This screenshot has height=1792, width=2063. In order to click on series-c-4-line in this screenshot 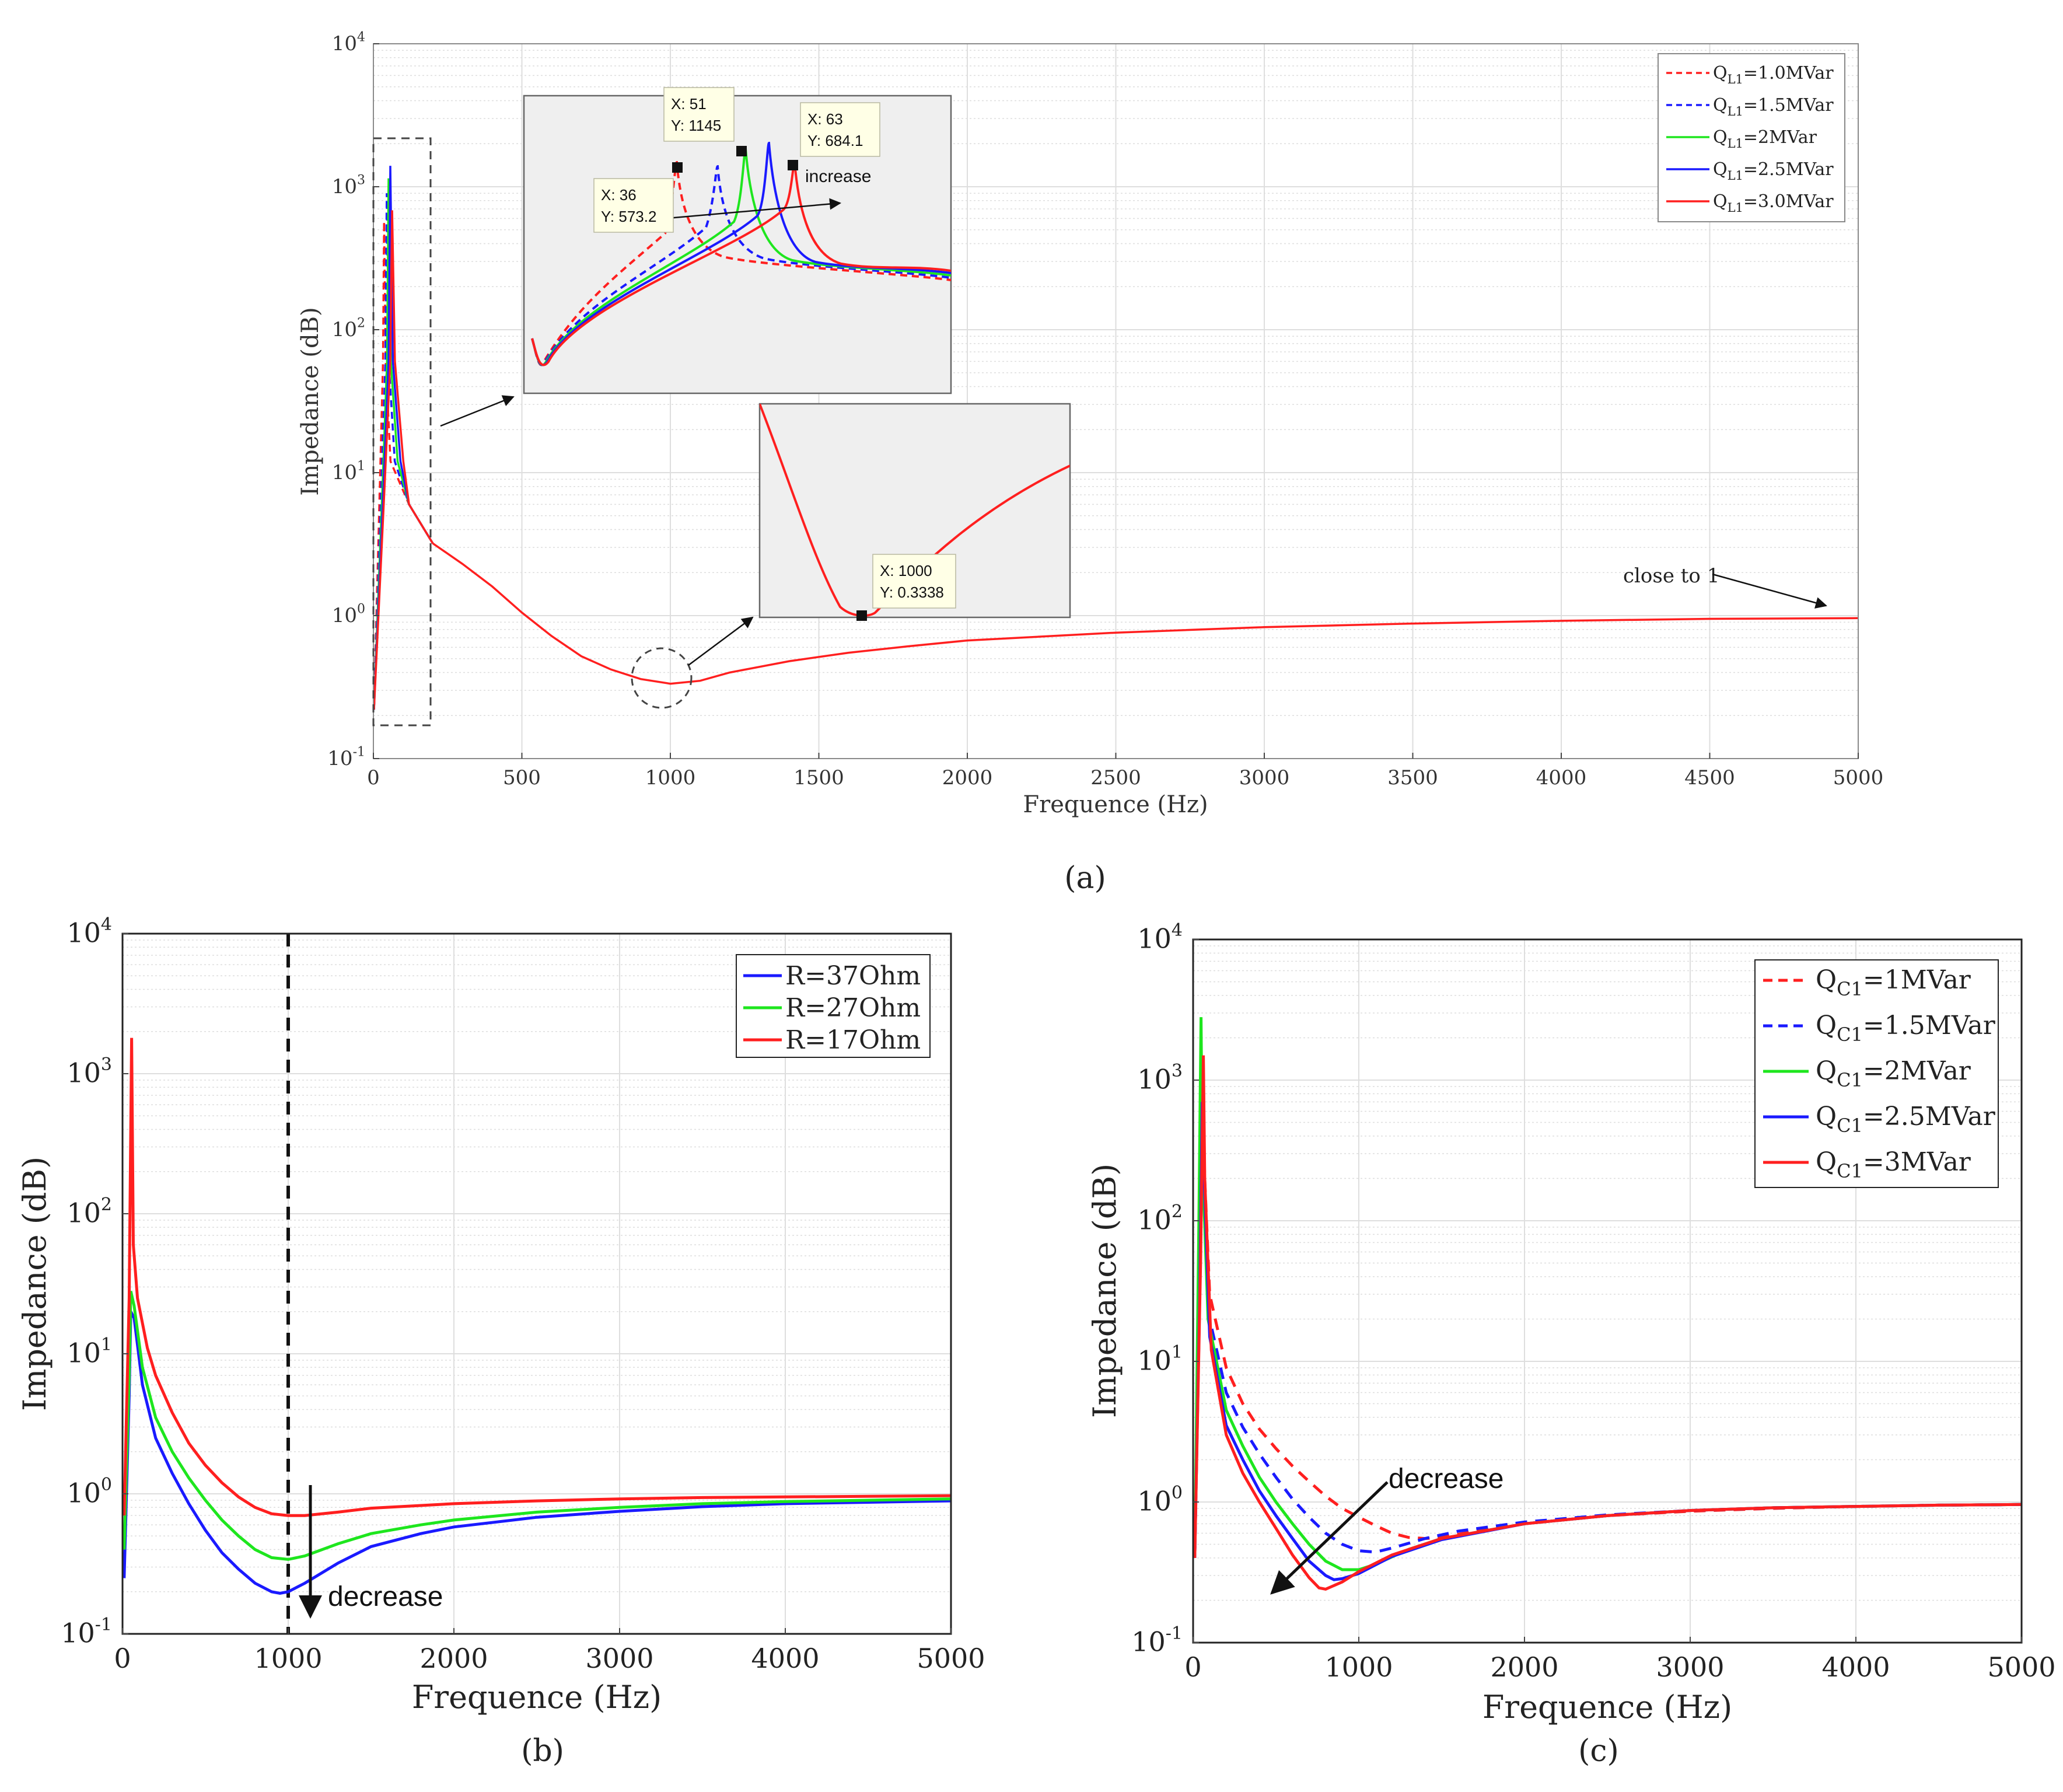, I will do `click(1608, 1323)`.